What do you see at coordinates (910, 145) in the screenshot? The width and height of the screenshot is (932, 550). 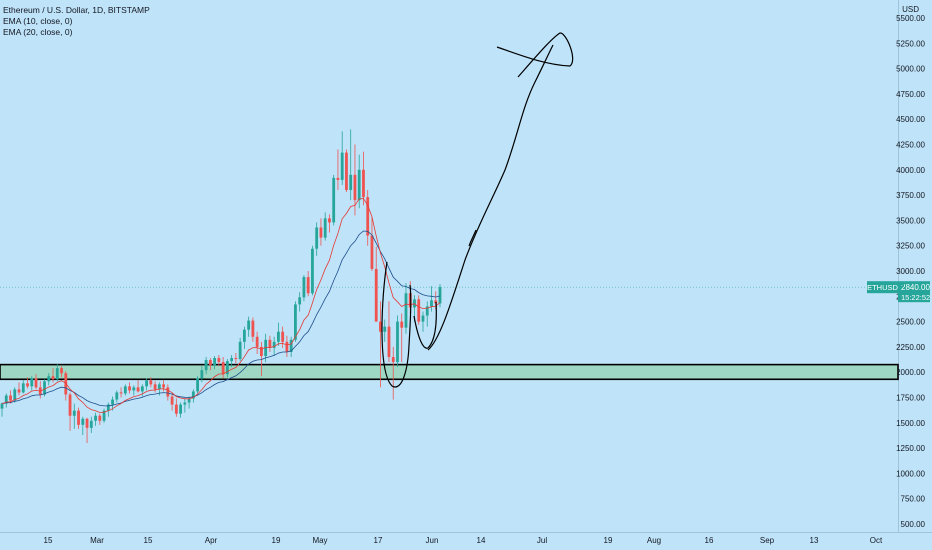 I see `price-tick-label: 4250.00` at bounding box center [910, 145].